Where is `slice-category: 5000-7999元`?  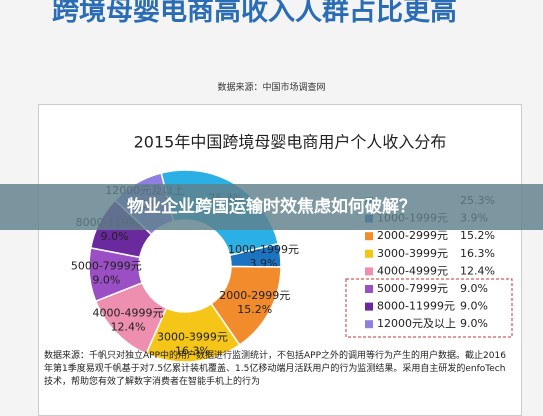 slice-category: 5000-7999元 is located at coordinates (106, 265).